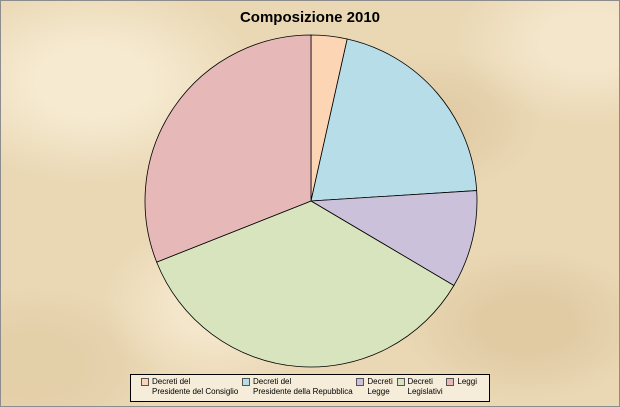 The image size is (620, 407). I want to click on legend-item: Decreti del Presidente della Repubblica, so click(297, 389).